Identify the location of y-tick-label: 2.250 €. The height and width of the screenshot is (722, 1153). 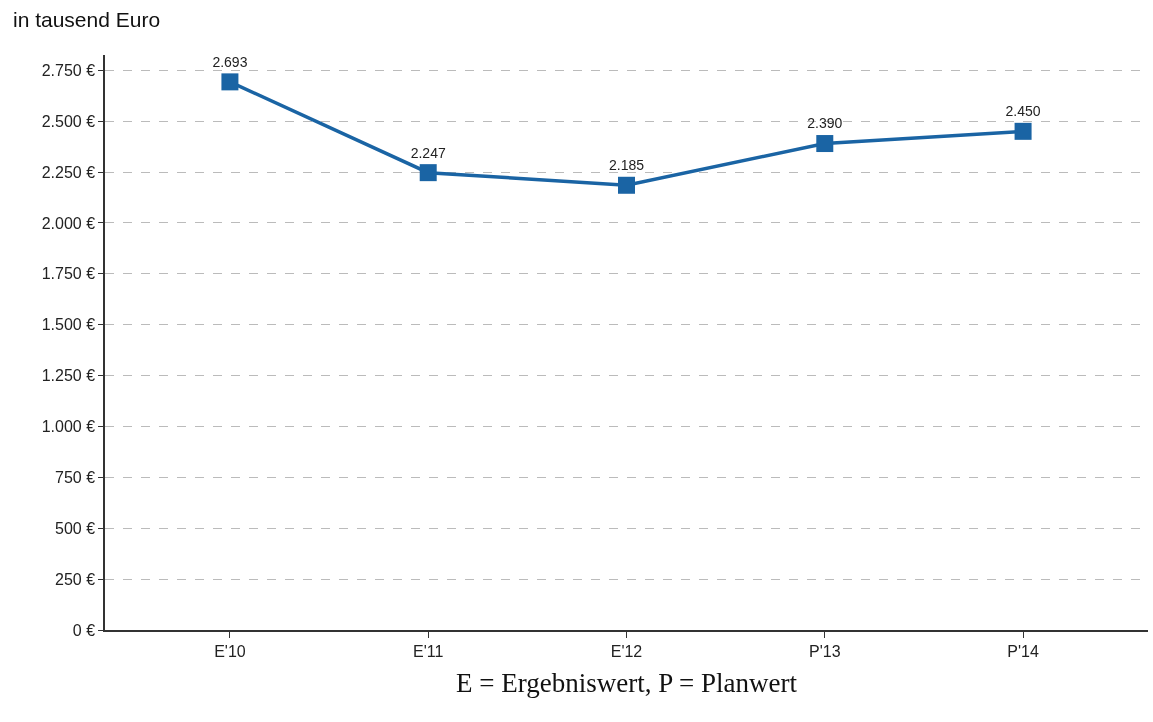
(68, 172).